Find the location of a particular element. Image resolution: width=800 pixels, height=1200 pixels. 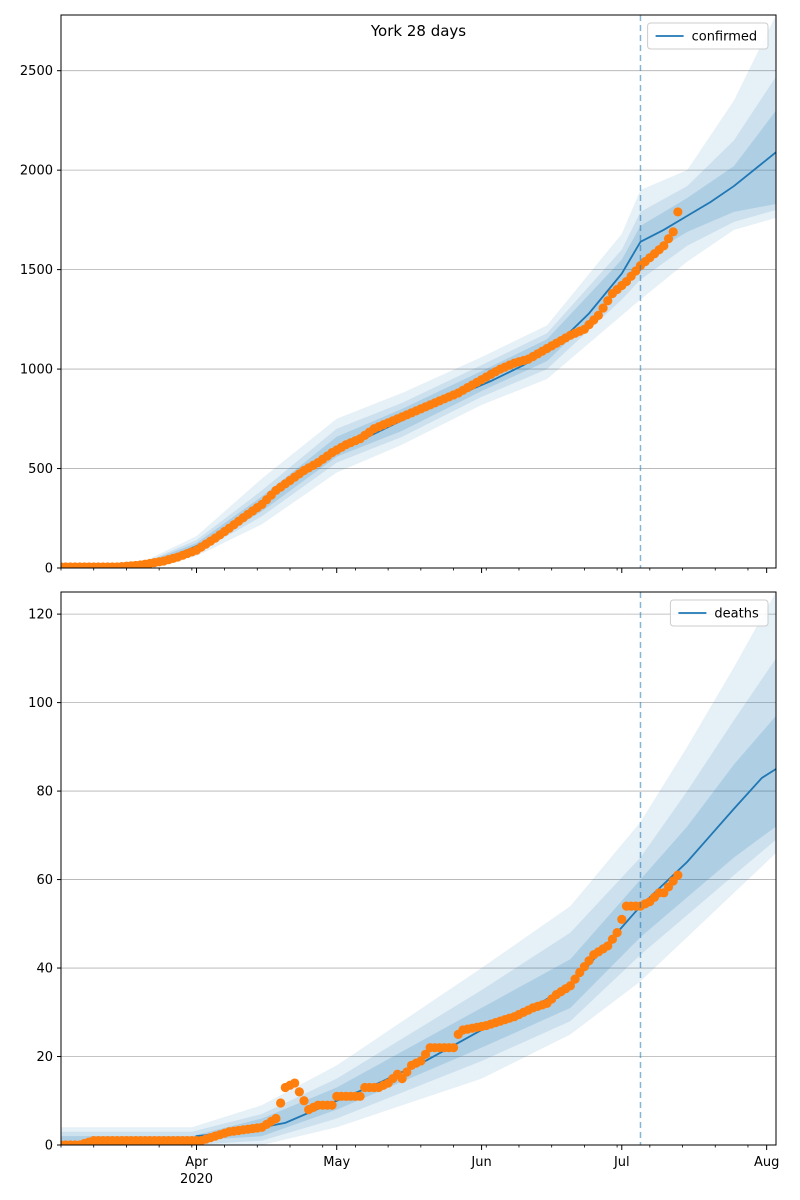

y-tick-label: 2500 is located at coordinates (36, 71).